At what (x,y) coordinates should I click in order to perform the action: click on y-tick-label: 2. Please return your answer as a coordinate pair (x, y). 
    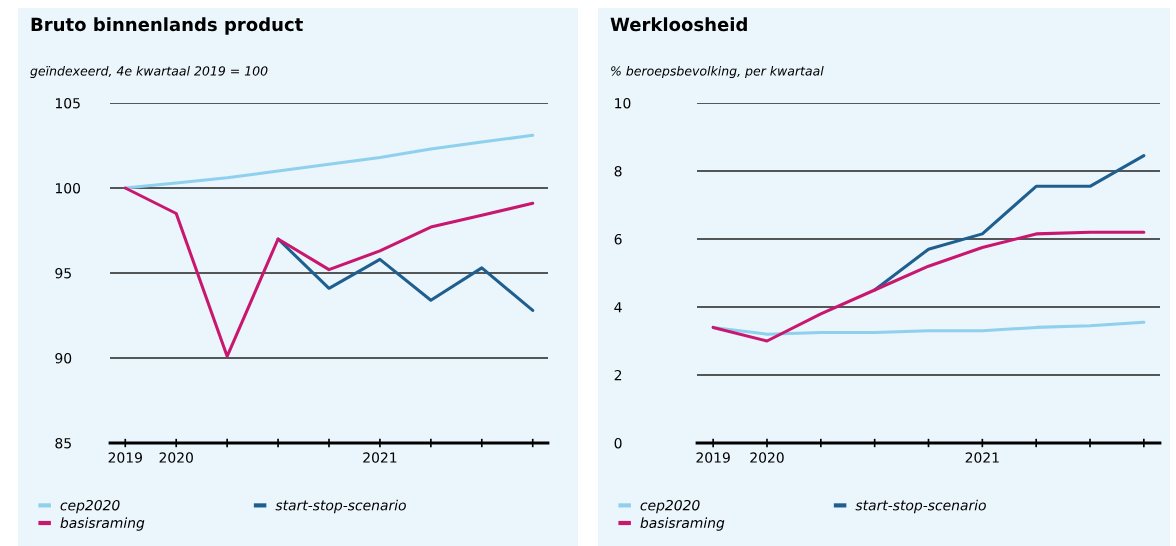
    Looking at the image, I should click on (618, 375).